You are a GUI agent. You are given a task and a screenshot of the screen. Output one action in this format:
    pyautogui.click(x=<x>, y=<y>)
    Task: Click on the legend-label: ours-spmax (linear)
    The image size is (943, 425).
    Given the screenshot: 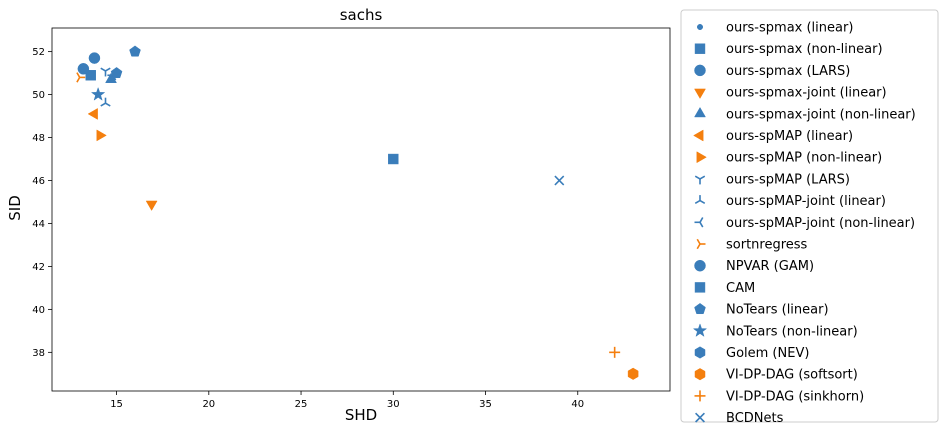 What is the action you would take?
    pyautogui.click(x=789, y=28)
    